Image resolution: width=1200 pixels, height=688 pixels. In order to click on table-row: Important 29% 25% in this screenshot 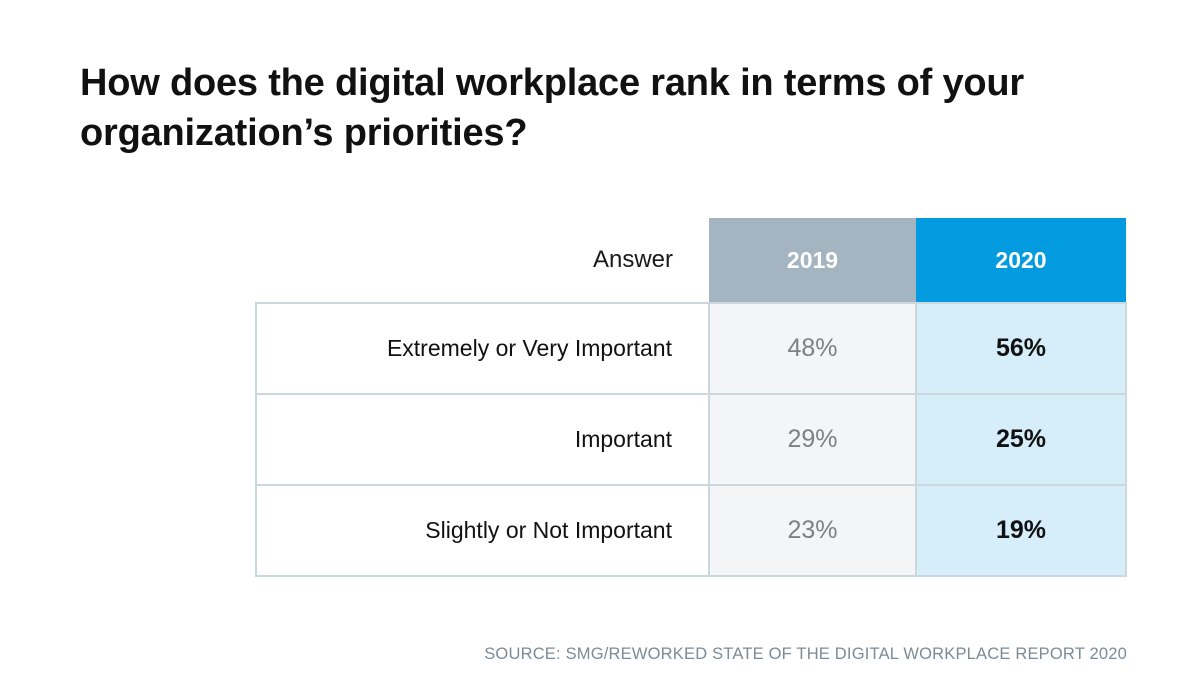, I will do `click(691, 440)`.